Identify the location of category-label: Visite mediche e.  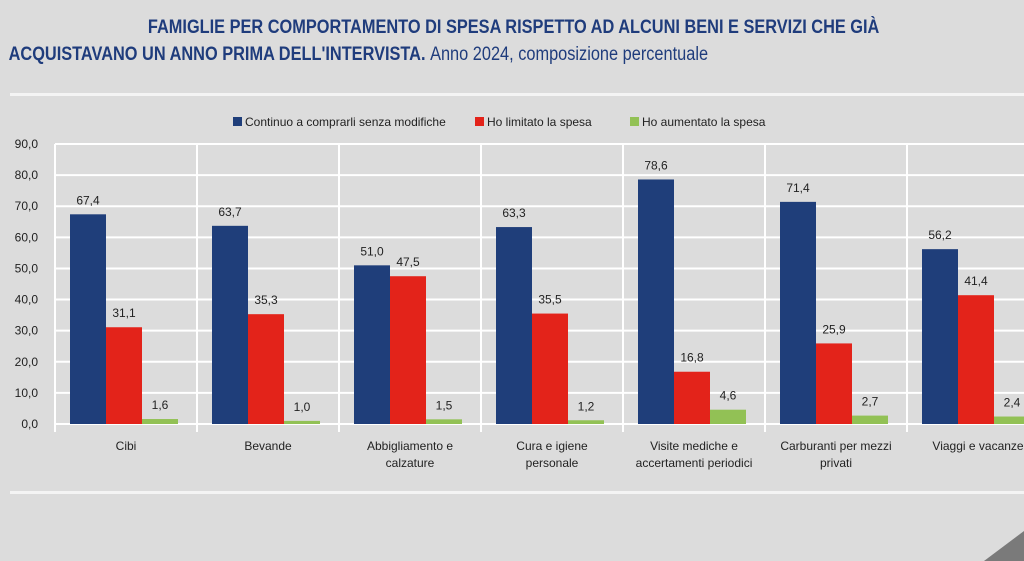
(694, 446).